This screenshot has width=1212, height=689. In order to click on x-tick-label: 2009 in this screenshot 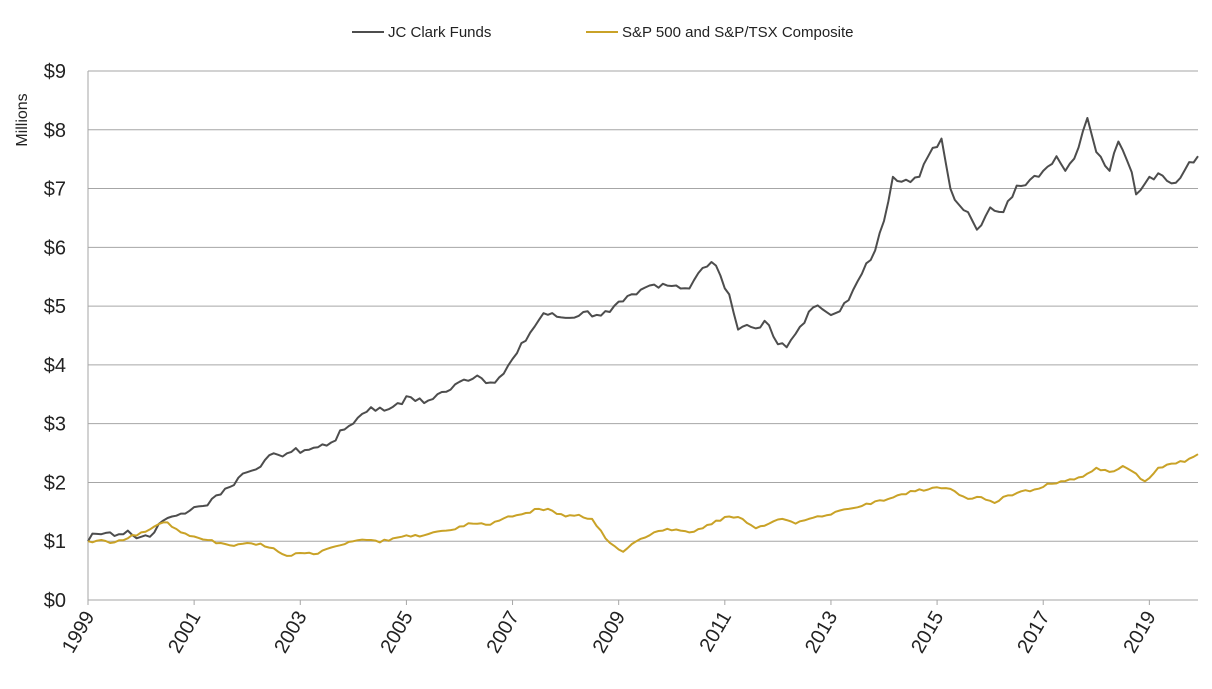, I will do `click(609, 633)`.